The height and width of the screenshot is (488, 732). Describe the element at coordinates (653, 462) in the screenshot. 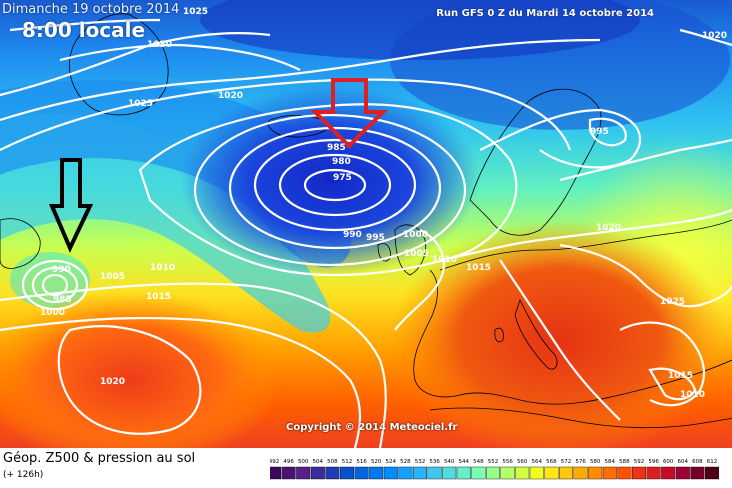

I see `scale-label: 596` at that location.